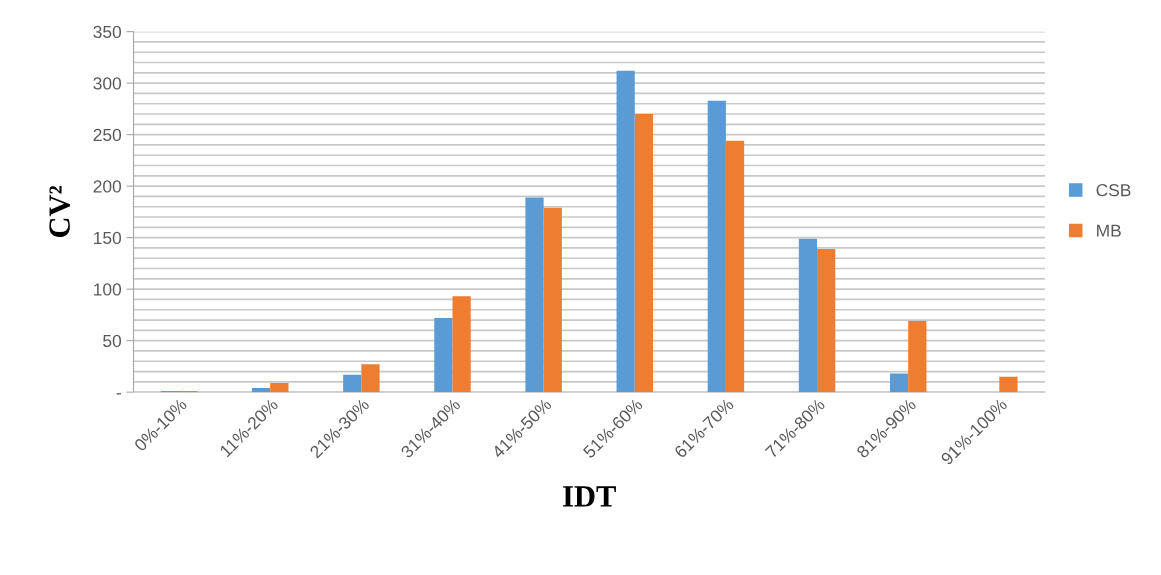  Describe the element at coordinates (118, 394) in the screenshot. I see `y-tick-label: -` at that location.